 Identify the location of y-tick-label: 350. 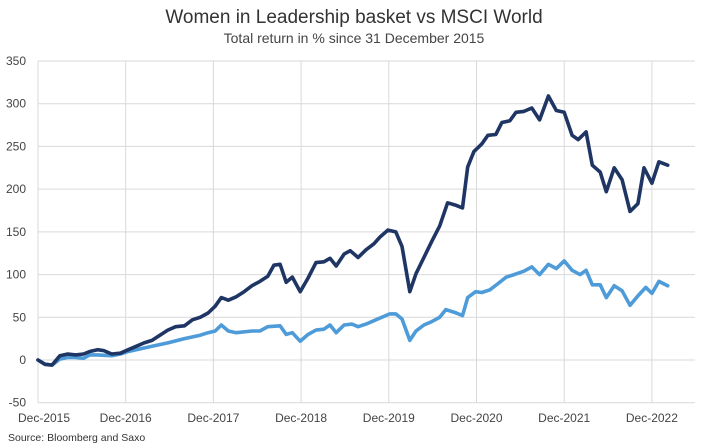
(16, 61).